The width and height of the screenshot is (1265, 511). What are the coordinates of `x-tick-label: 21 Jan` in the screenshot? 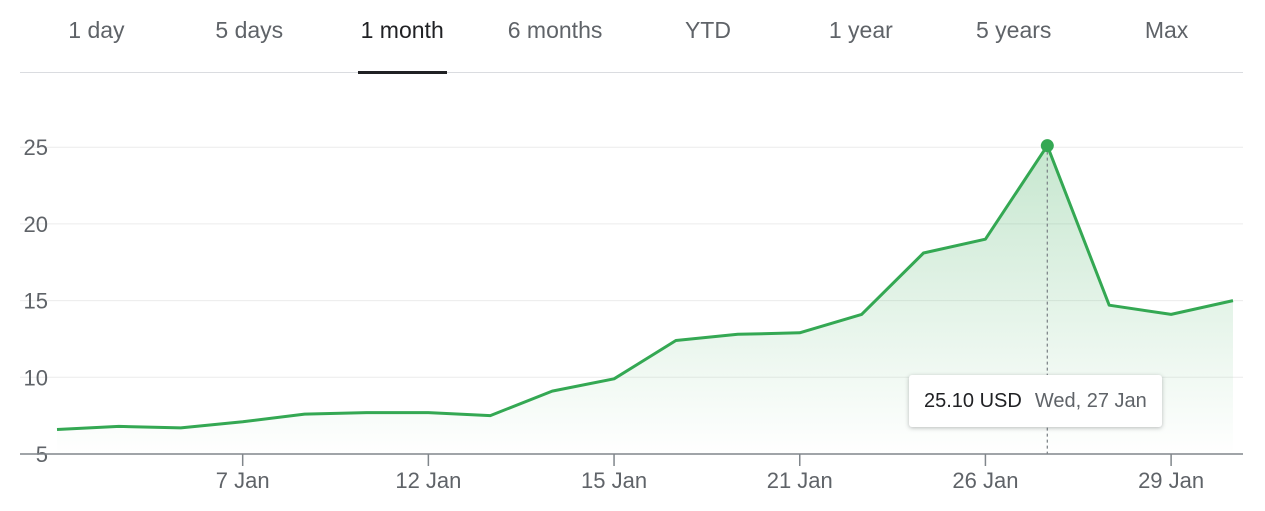 It's located at (800, 480).